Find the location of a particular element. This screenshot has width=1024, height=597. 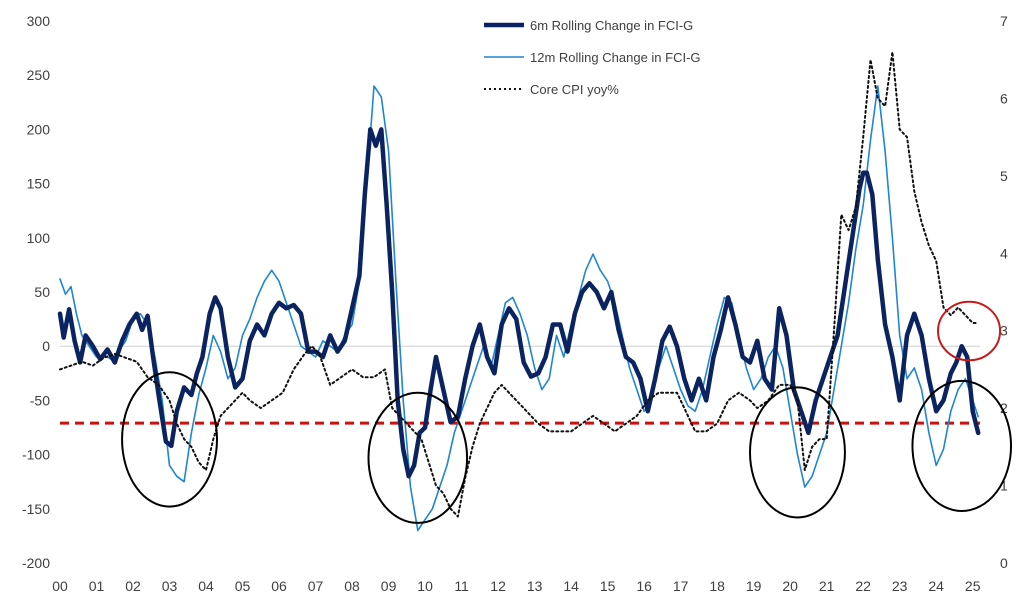

x-tick-label: 04 is located at coordinates (206, 586).